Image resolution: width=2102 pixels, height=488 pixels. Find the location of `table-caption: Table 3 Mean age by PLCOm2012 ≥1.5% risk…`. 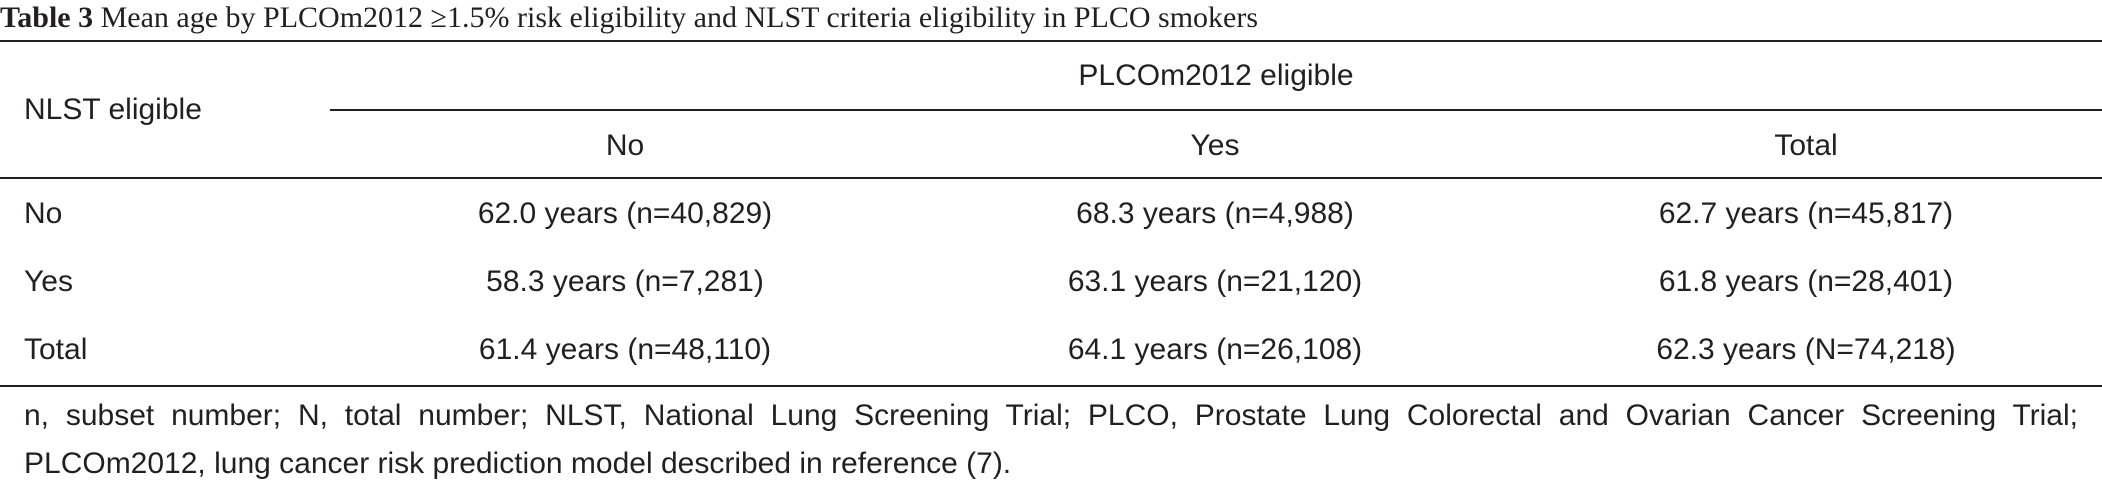

table-caption: Table 3 Mean age by PLCOm2012 ≥1.5% risk… is located at coordinates (1051, 20).